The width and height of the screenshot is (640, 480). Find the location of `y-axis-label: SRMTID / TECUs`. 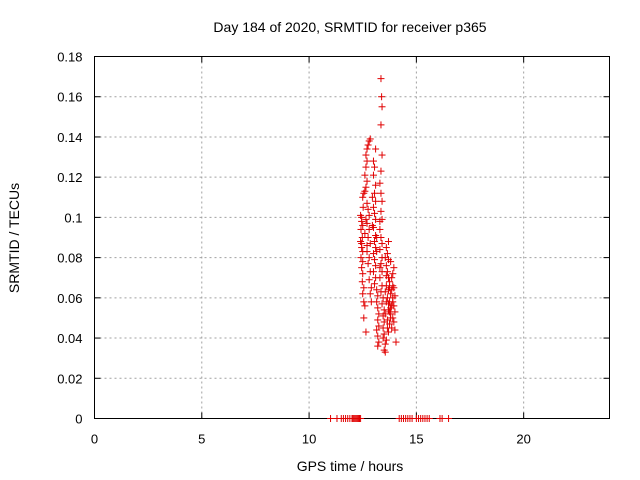

y-axis-label: SRMTID / TECUs is located at coordinates (14, 238).